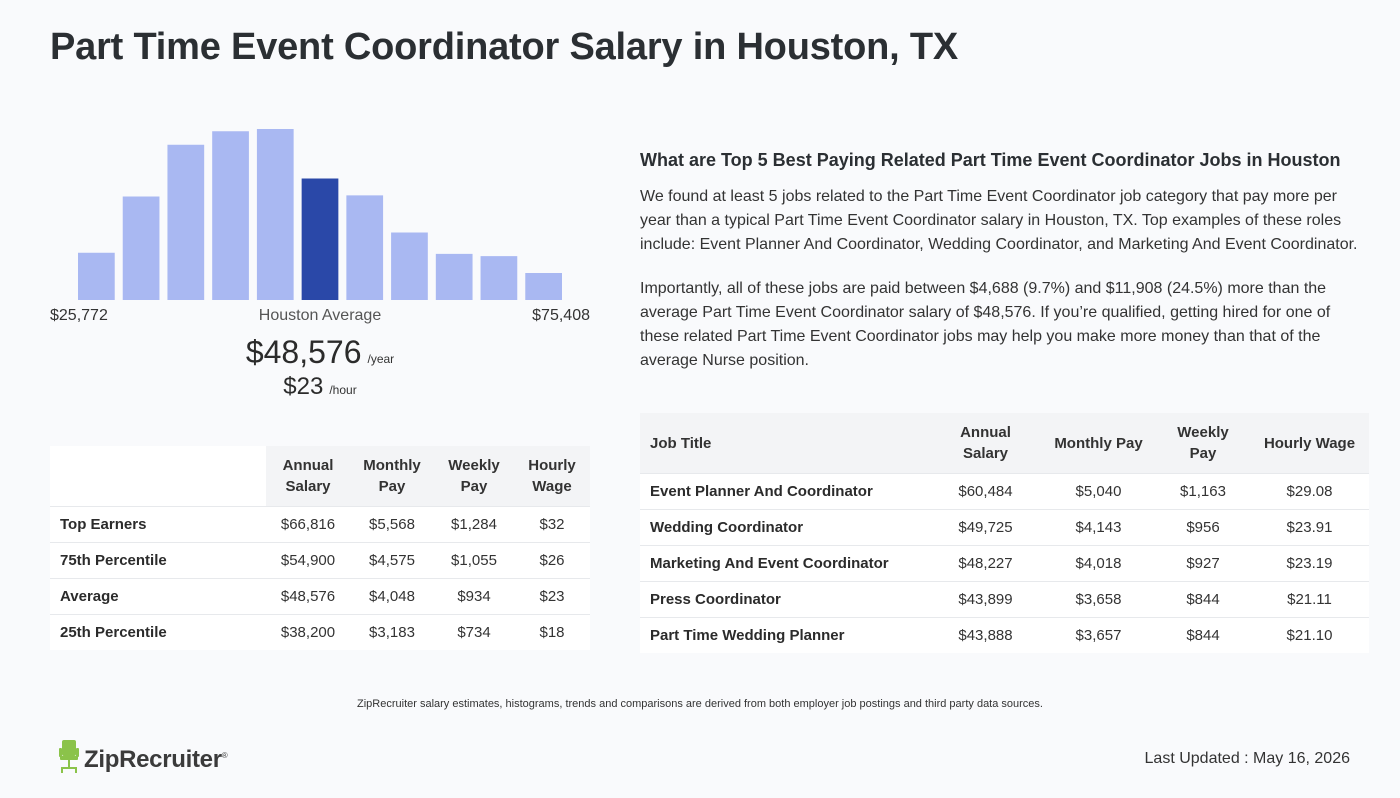 The image size is (1400, 798). What do you see at coordinates (985, 599) in the screenshot?
I see `annual-salary-cell: $43,899` at bounding box center [985, 599].